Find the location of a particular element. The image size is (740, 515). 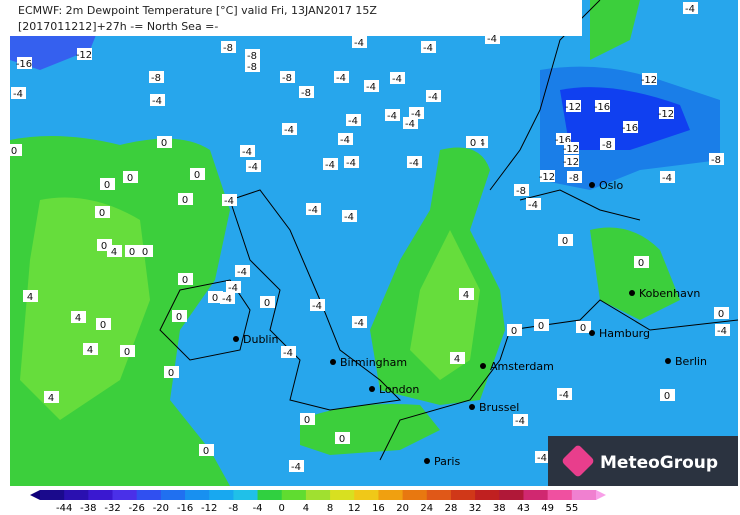

city-name: Paris is located at coordinates (447, 461).